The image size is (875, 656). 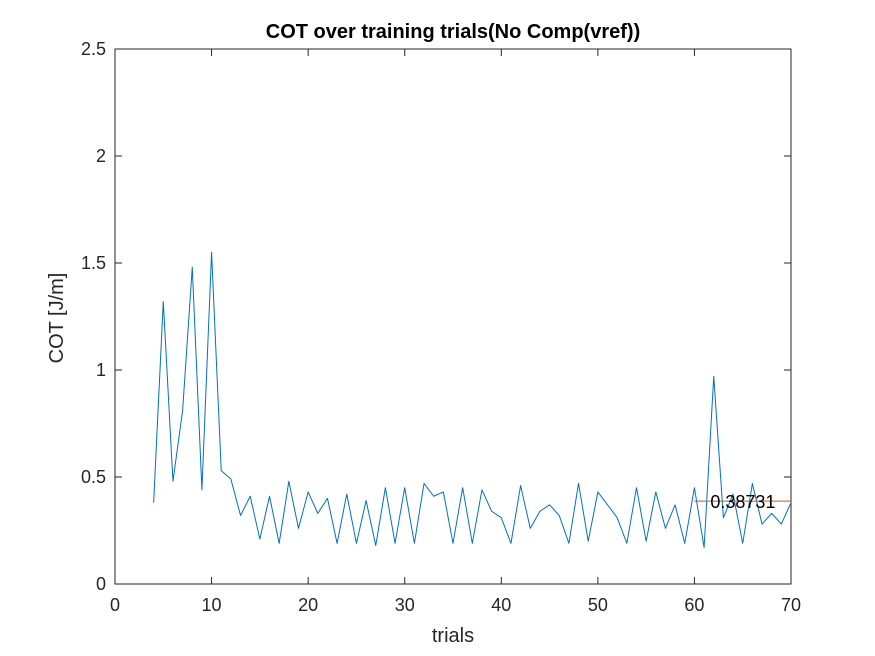 What do you see at coordinates (115, 605) in the screenshot?
I see `x-tick-label: 0` at bounding box center [115, 605].